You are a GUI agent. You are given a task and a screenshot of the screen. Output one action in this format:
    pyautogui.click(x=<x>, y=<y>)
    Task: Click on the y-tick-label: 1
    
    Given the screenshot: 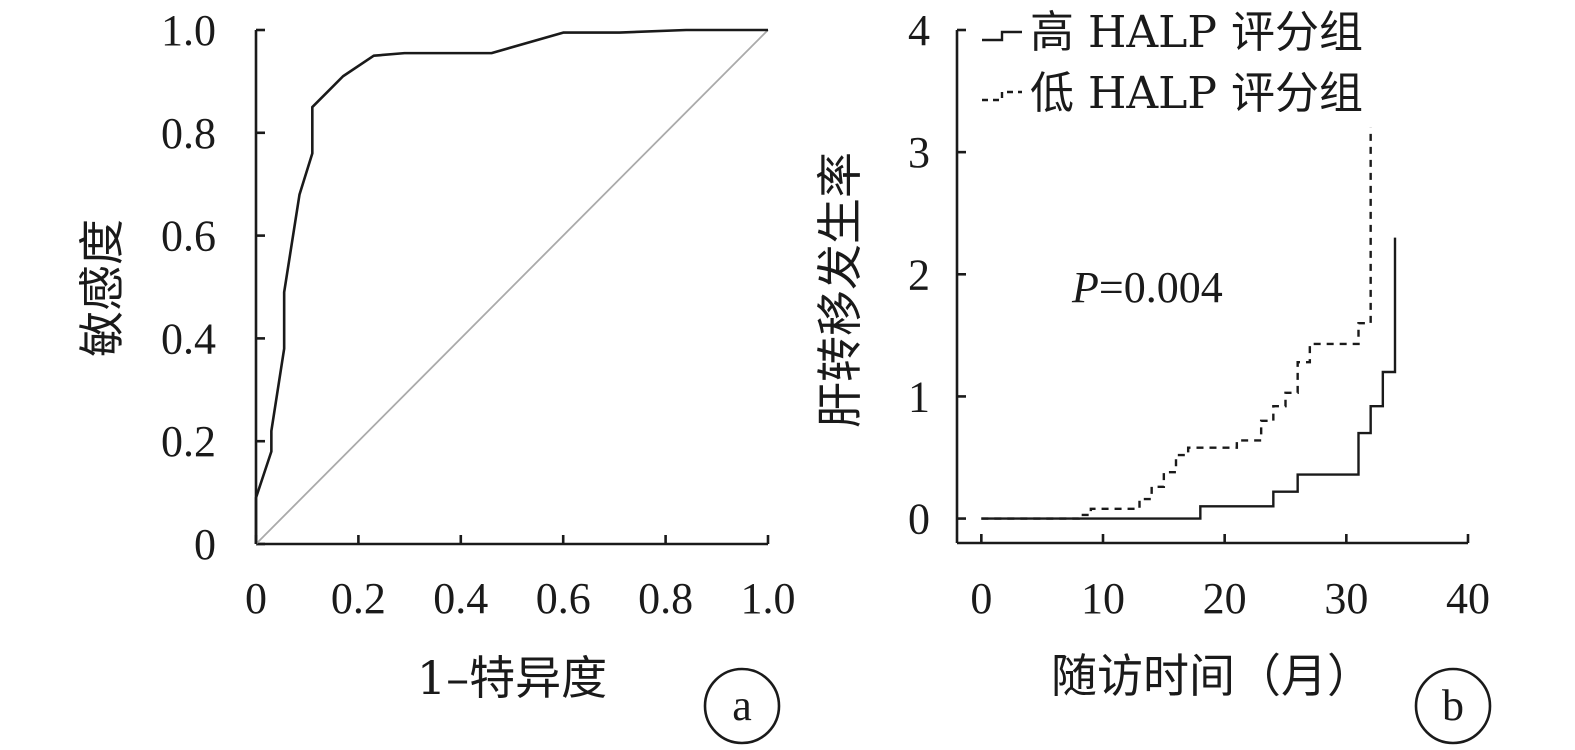 What is the action you would take?
    pyautogui.click(x=919, y=396)
    